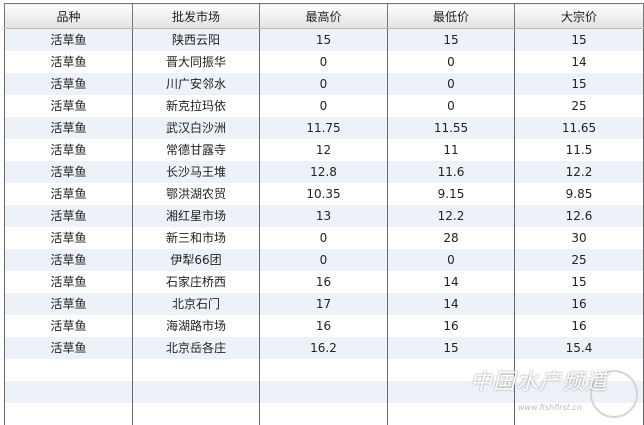 Image resolution: width=644 pixels, height=425 pixels. Describe the element at coordinates (451, 172) in the screenshot. I see `table-cell: 11.6` at that location.